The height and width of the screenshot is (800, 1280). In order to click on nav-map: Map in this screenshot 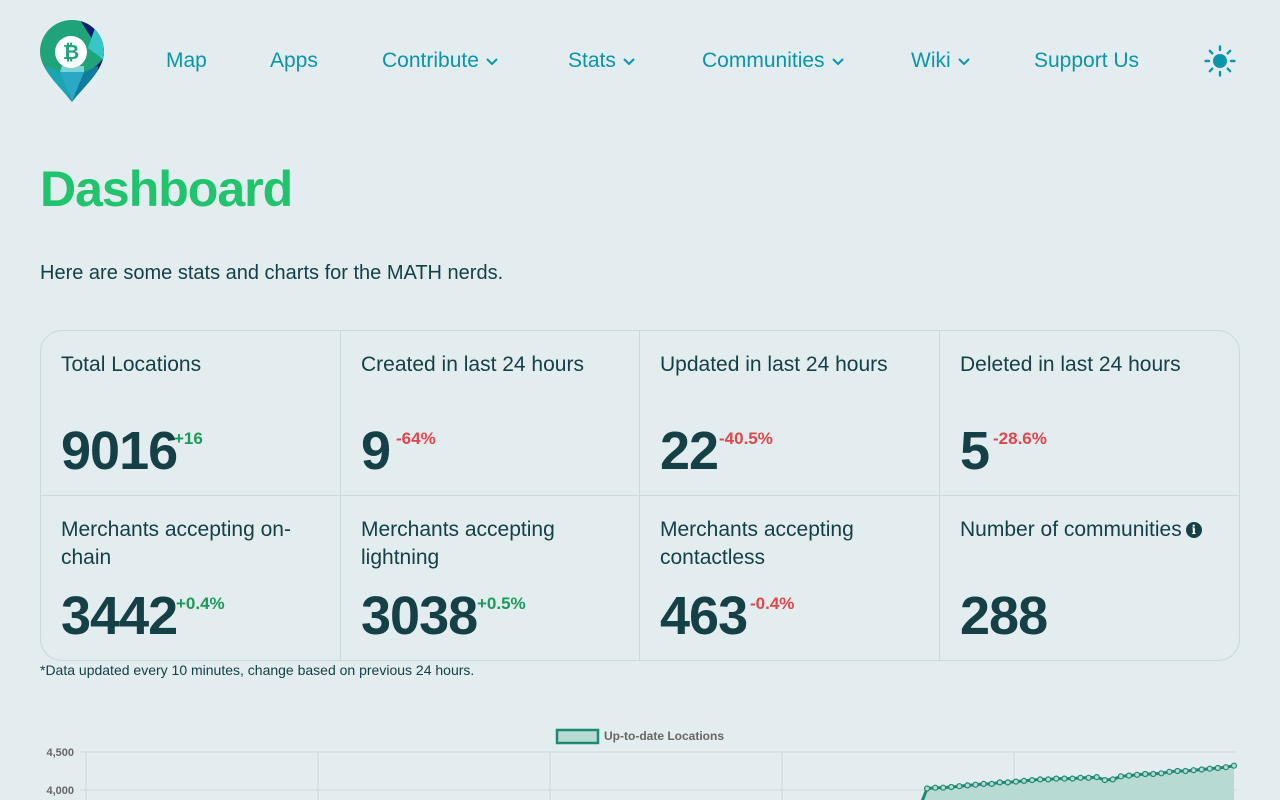, I will do `click(186, 61)`.